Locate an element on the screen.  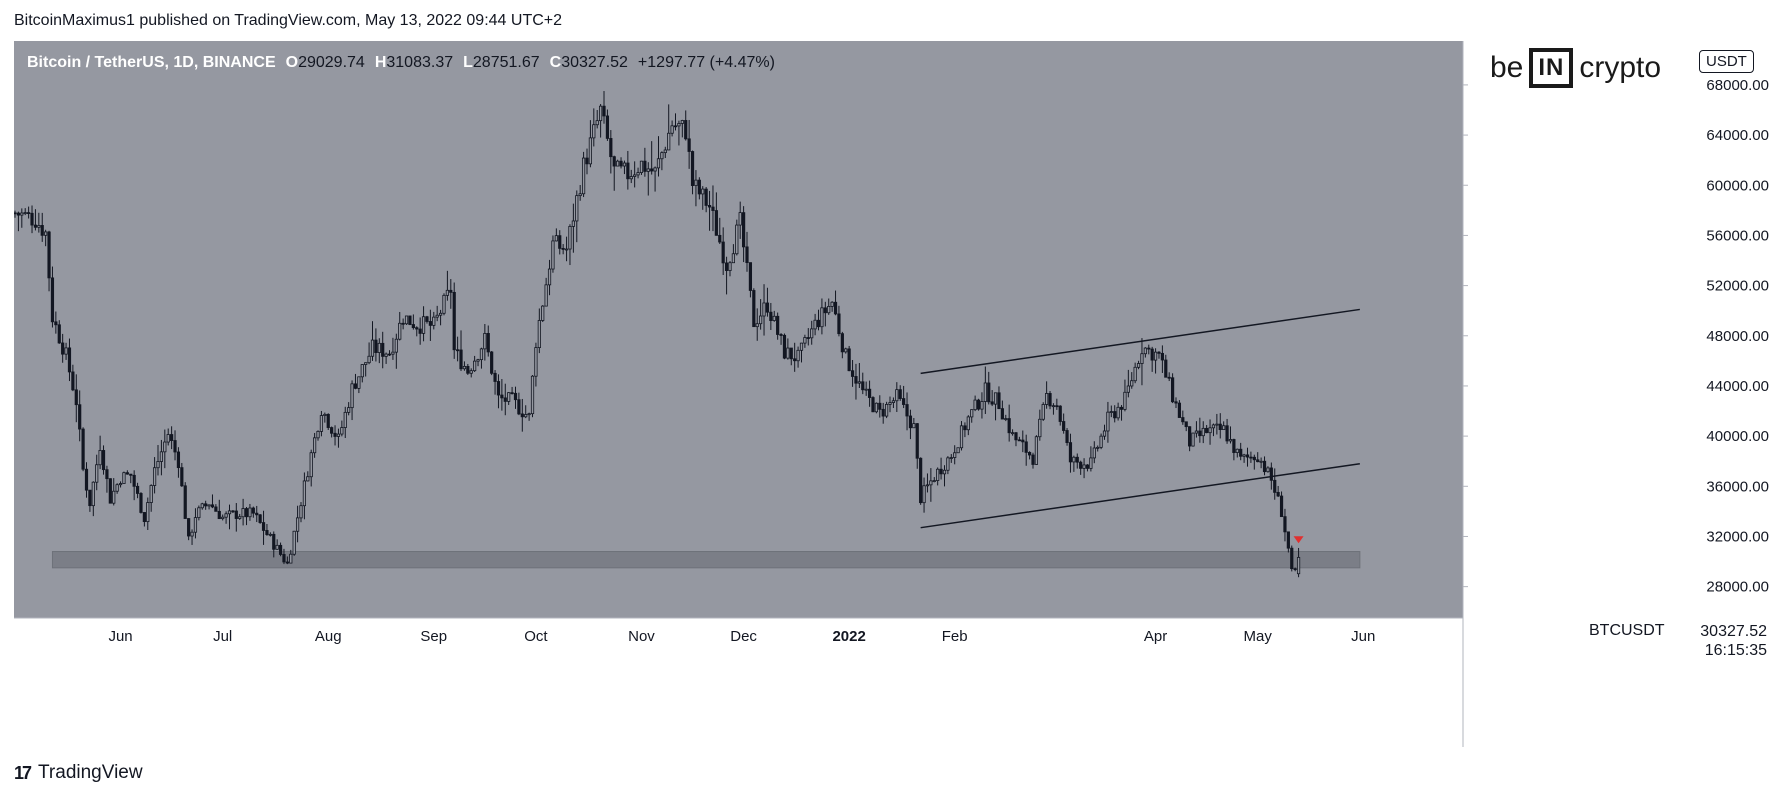
logo-suffix: crypto is located at coordinates (1620, 67).